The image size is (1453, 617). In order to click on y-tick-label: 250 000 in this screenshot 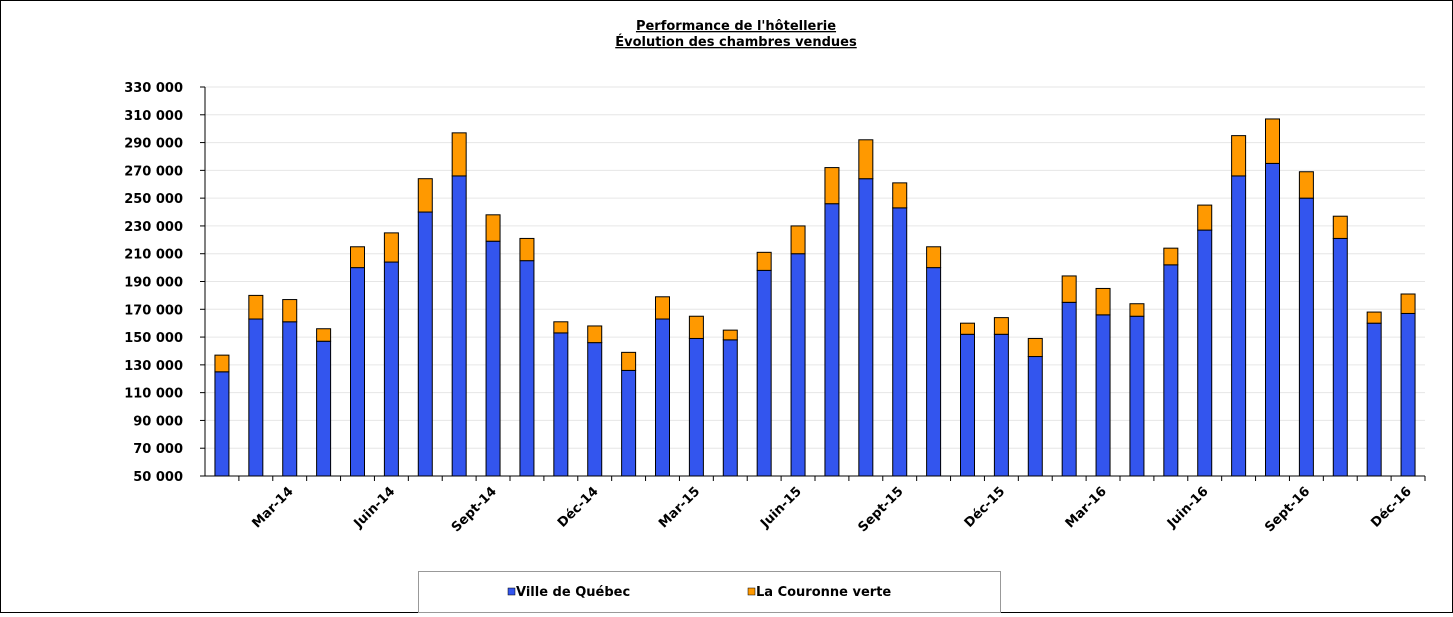, I will do `click(153, 199)`.